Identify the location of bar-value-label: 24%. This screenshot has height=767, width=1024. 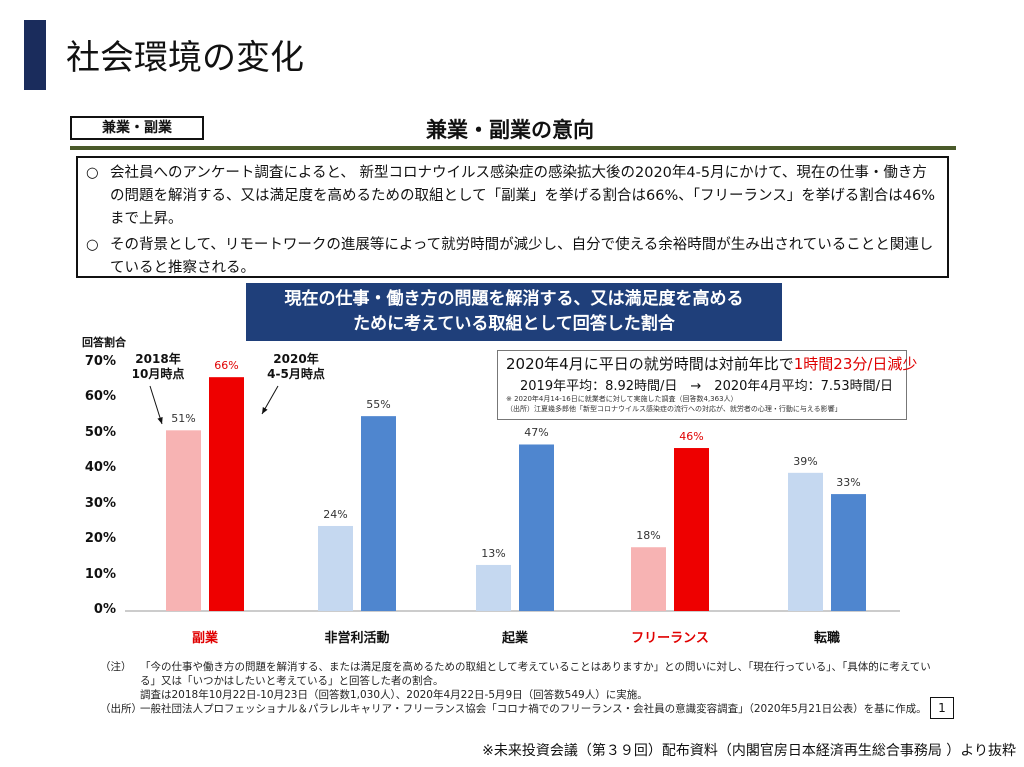
(335, 514).